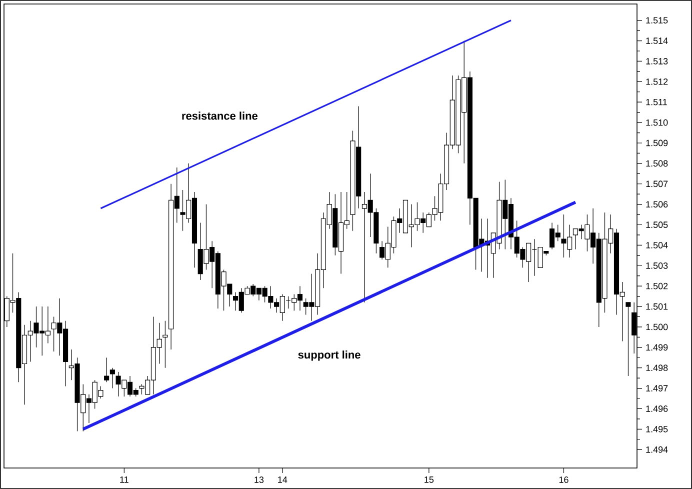  I want to click on x-tick-label: 14, so click(283, 479).